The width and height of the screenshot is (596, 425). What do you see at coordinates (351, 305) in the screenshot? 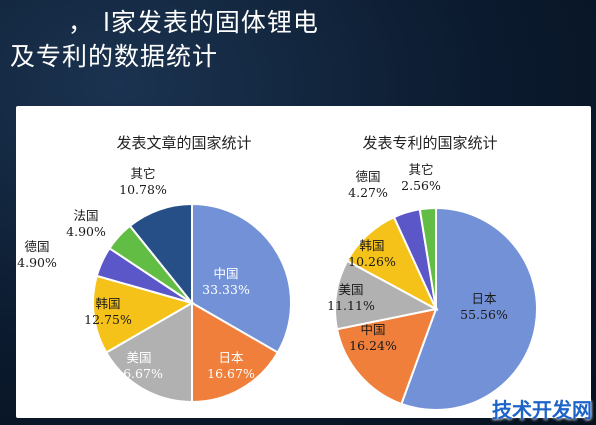
I see `slice-label-value: 11.11%` at bounding box center [351, 305].